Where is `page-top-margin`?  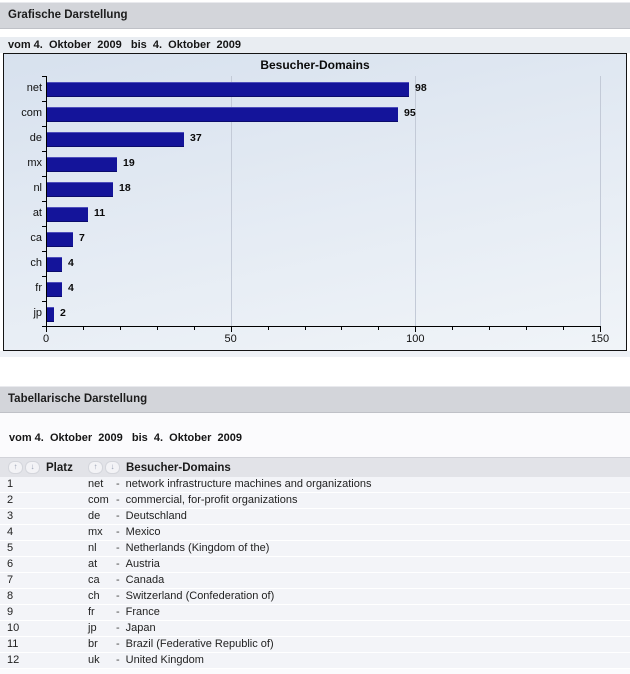 page-top-margin is located at coordinates (315, 1).